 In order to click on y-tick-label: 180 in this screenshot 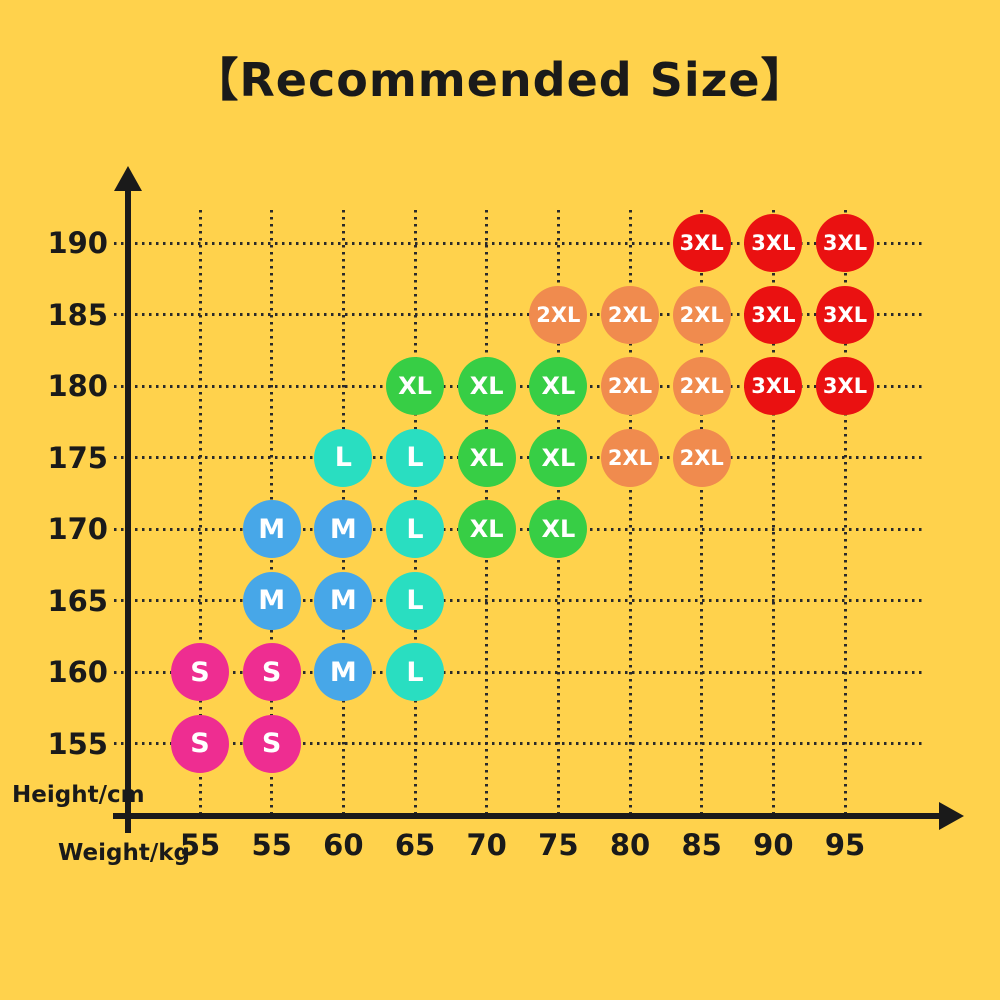, I will do `click(77, 386)`.